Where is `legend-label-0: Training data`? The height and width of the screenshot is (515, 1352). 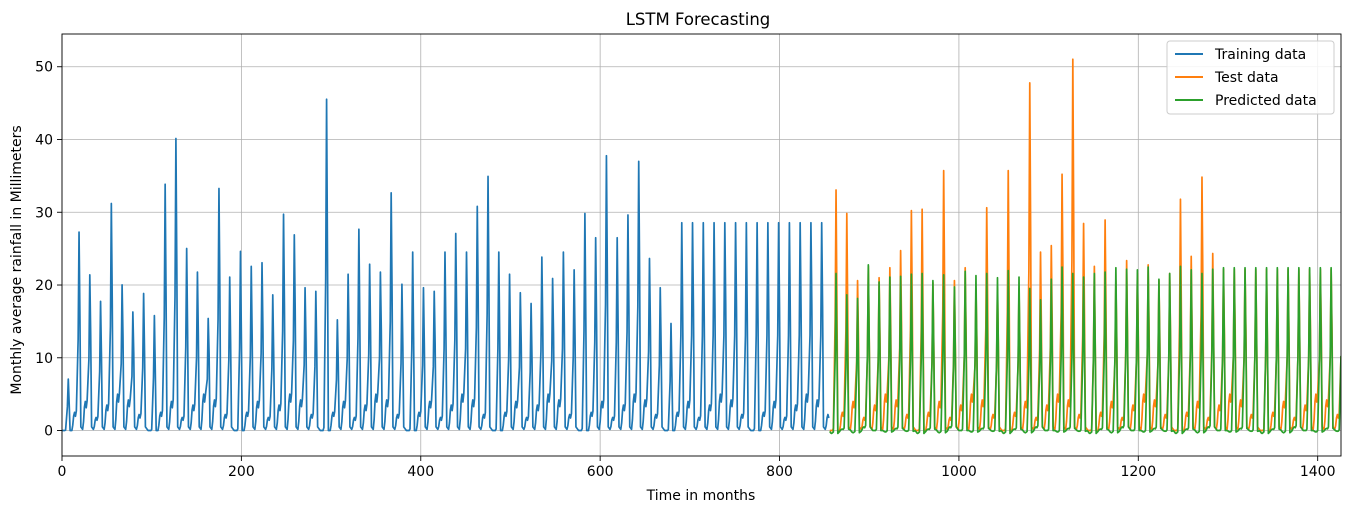
legend-label-0: Training data is located at coordinates (1260, 55).